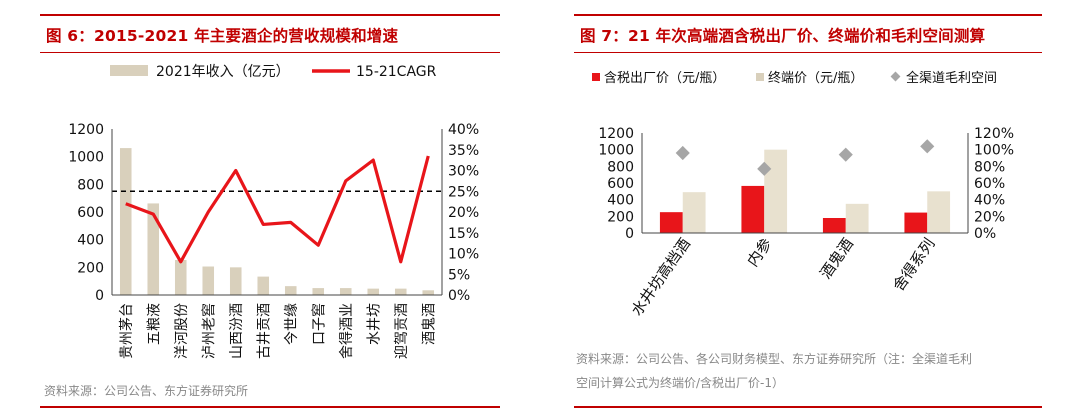  What do you see at coordinates (815, 78) in the screenshot?
I see `legend-label-retail-price: 终端价（元/瓶）` at bounding box center [815, 78].